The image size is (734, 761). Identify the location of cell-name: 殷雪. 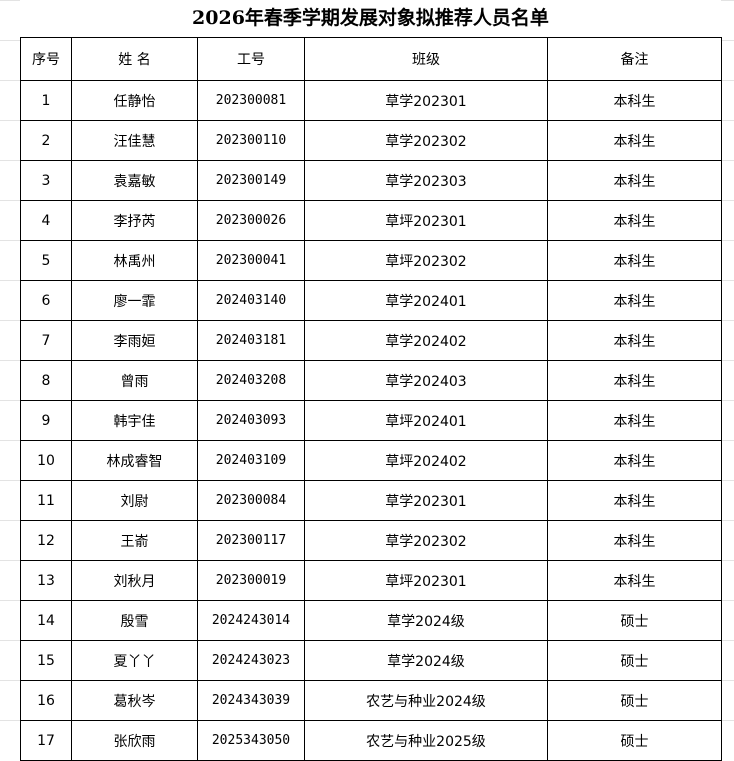
(134, 620).